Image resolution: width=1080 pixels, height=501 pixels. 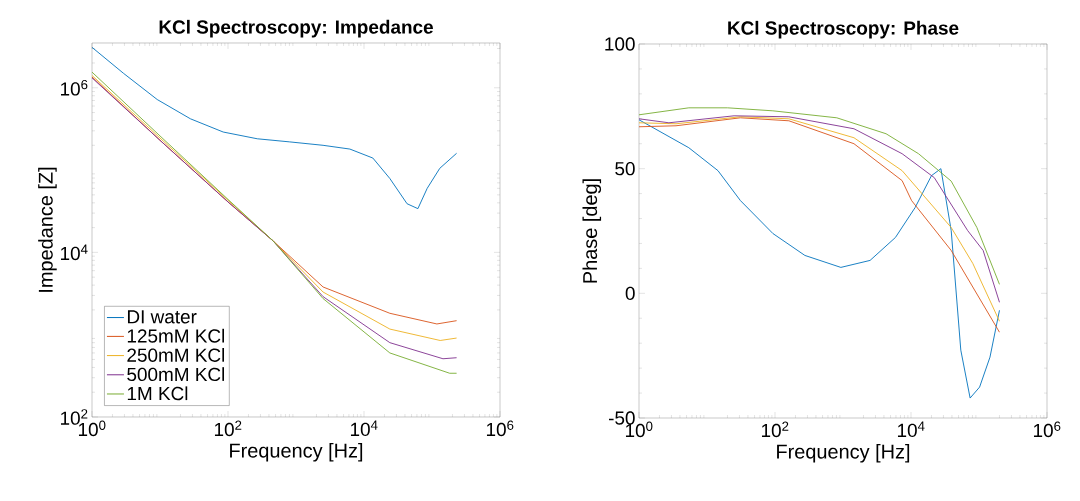 I want to click on y-tick-label: 100, so click(x=620, y=44).